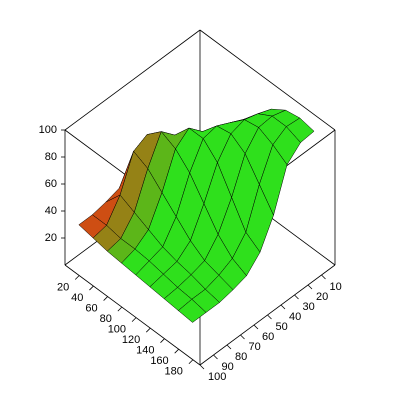 The image size is (400, 400). Describe the element at coordinates (336, 287) in the screenshot. I see `y-tick-label: 10` at that location.